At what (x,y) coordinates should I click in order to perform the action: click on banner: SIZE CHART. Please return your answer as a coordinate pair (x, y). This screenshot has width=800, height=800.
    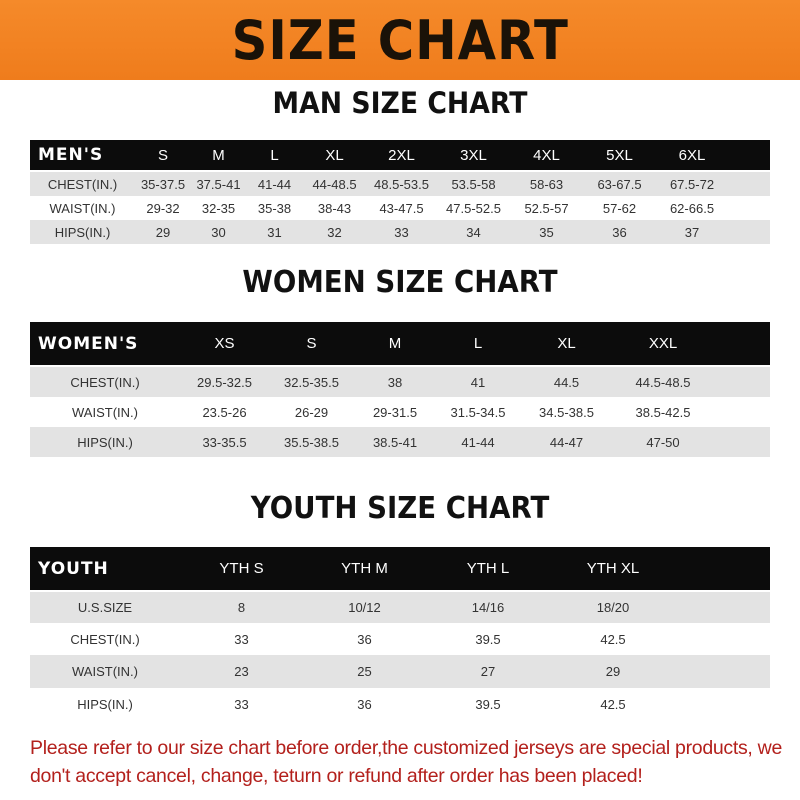
    Looking at the image, I should click on (400, 40).